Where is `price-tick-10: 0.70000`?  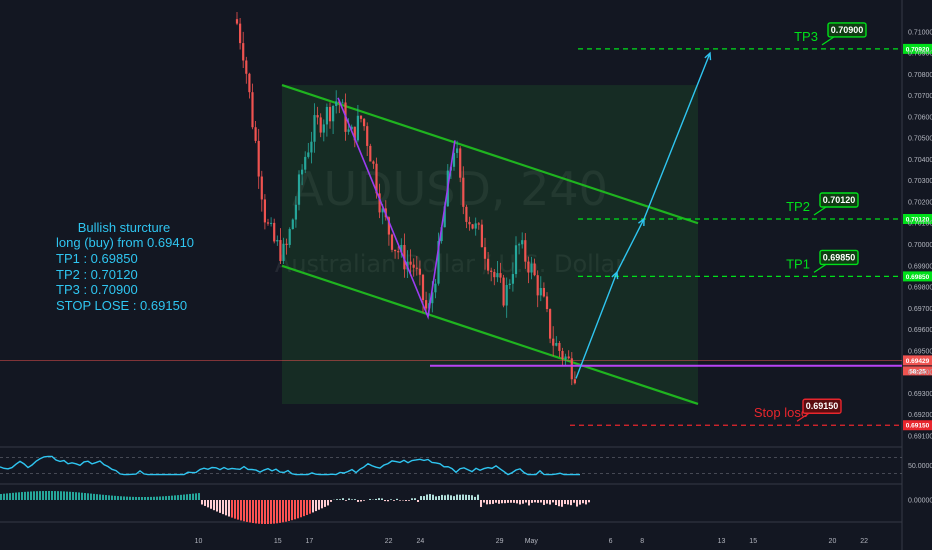
price-tick-10: 0.70000 is located at coordinates (920, 245).